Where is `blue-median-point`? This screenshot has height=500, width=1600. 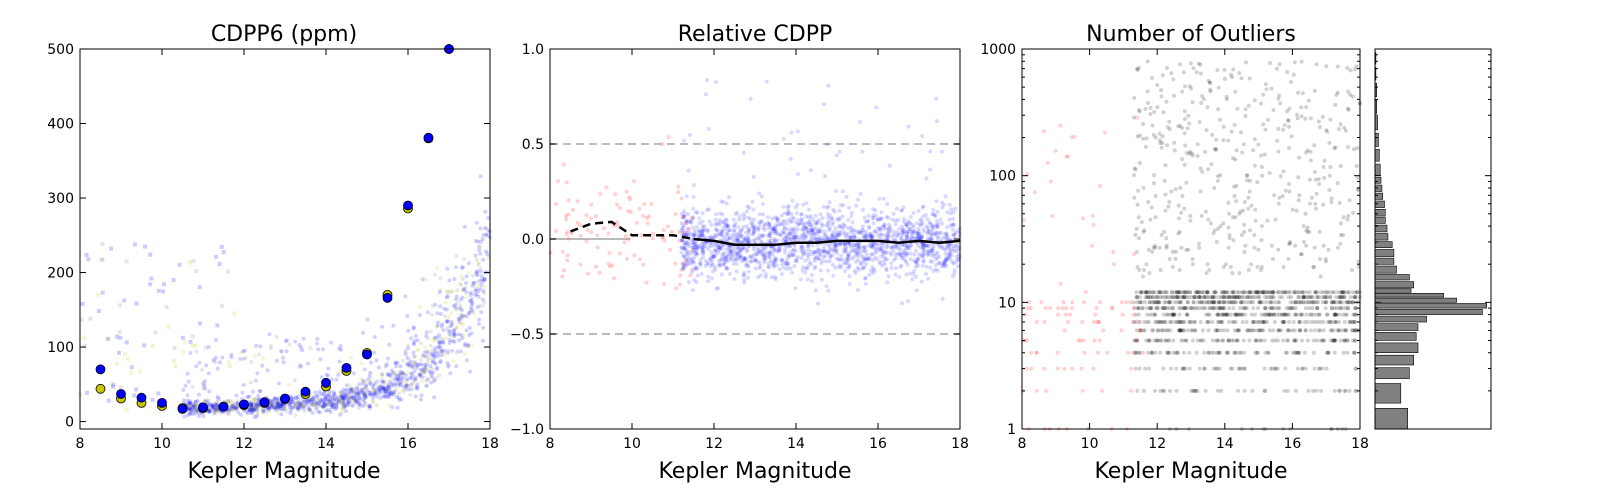 blue-median-point is located at coordinates (387, 297).